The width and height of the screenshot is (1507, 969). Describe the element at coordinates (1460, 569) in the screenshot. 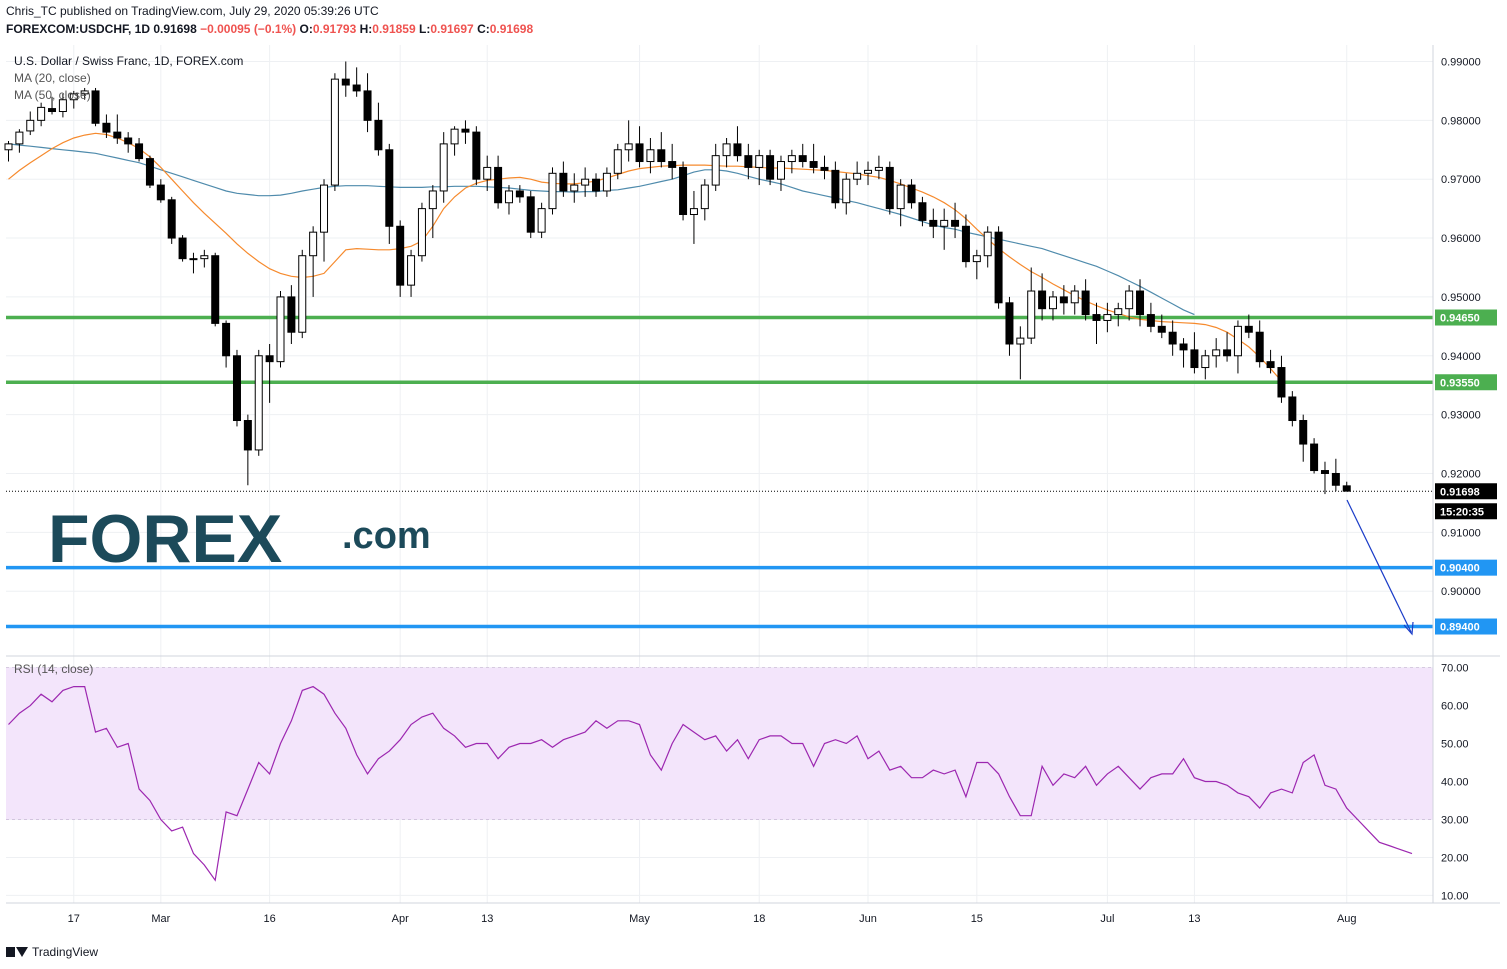

I see `level-badge-label: 0.90400` at that location.